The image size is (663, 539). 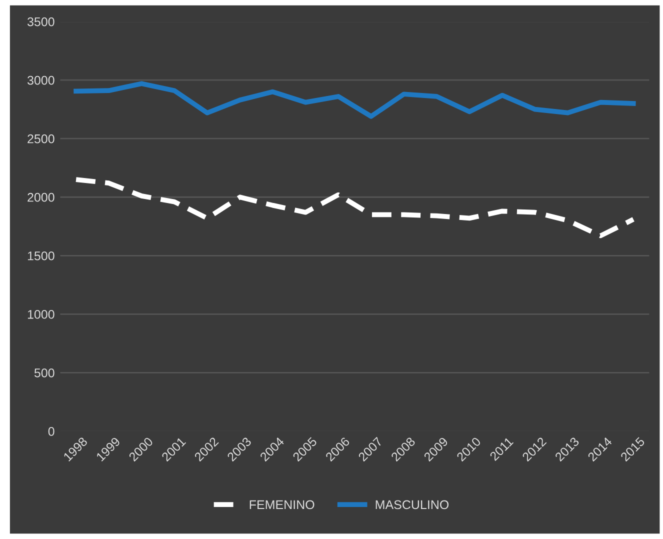 What do you see at coordinates (412, 505) in the screenshot?
I see `legend-label: MASCULINO` at bounding box center [412, 505].